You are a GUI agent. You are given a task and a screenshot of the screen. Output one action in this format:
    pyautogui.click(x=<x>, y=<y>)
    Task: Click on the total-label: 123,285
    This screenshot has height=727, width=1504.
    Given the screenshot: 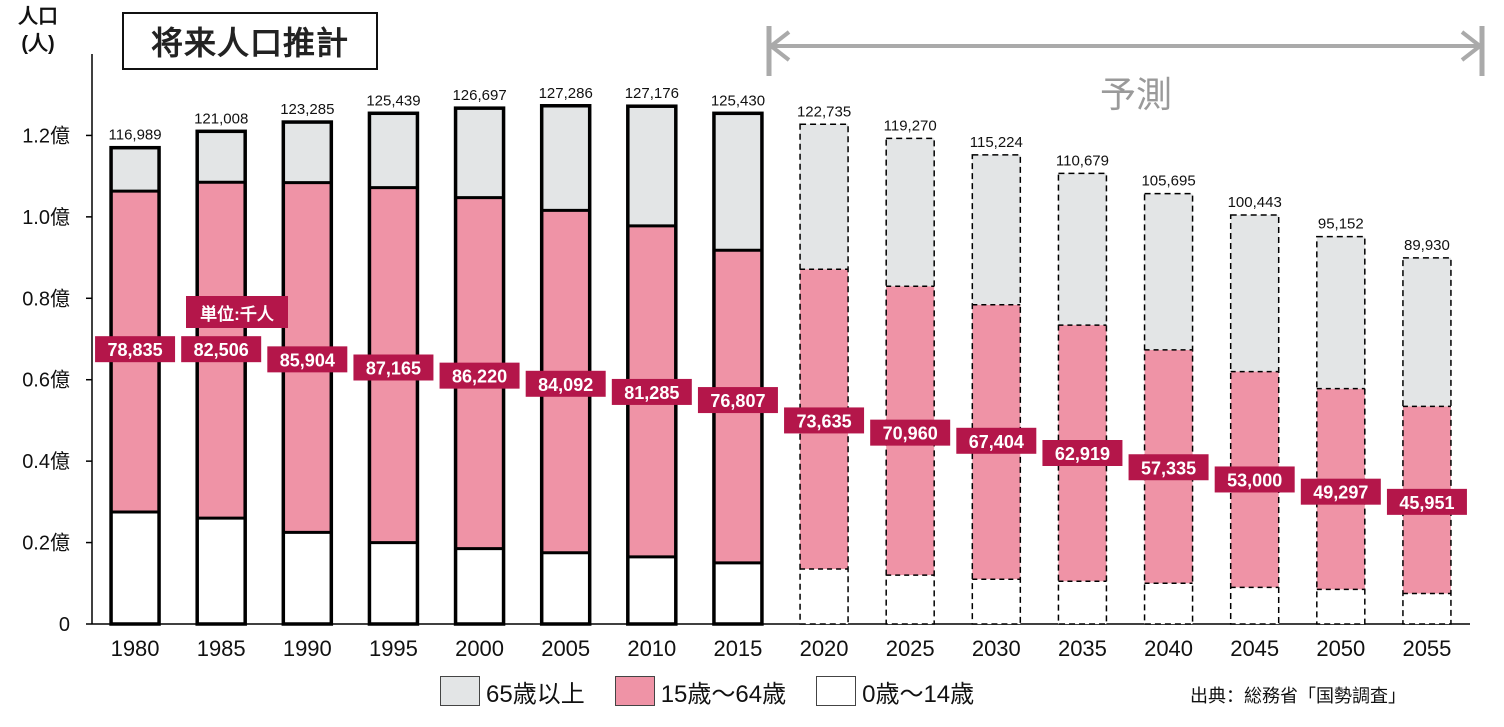 What is the action you would take?
    pyautogui.click(x=307, y=109)
    